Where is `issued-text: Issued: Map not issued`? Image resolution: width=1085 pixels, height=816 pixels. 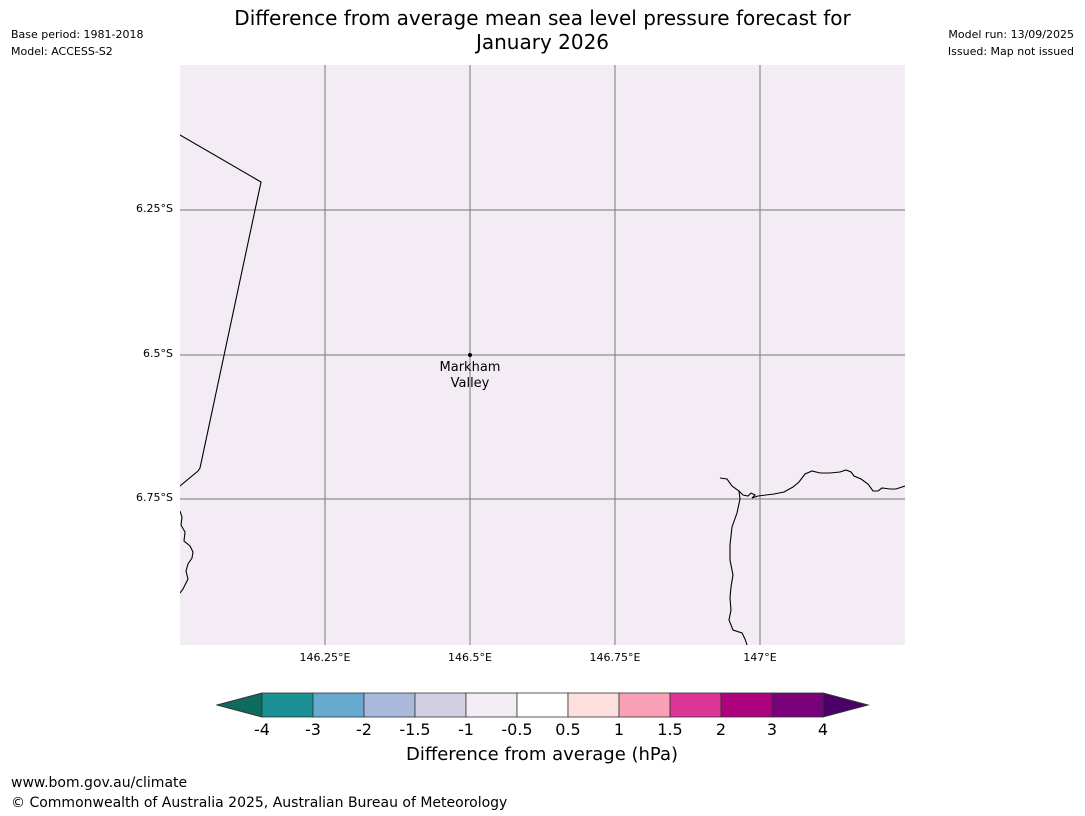
issued-text: Issued: Map not issued is located at coordinates (1010, 51).